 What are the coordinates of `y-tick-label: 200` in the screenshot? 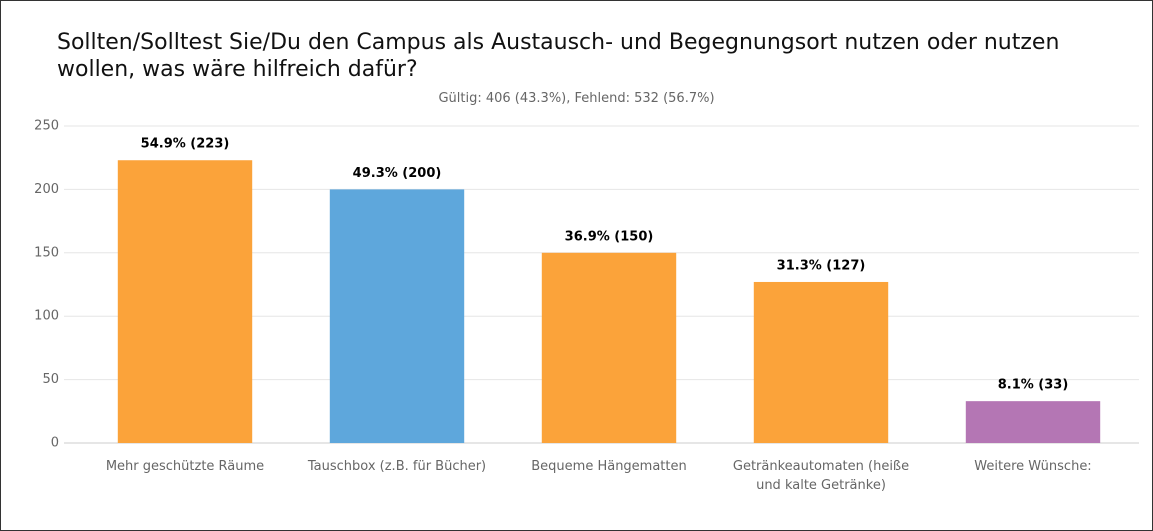 It's located at (46, 189).